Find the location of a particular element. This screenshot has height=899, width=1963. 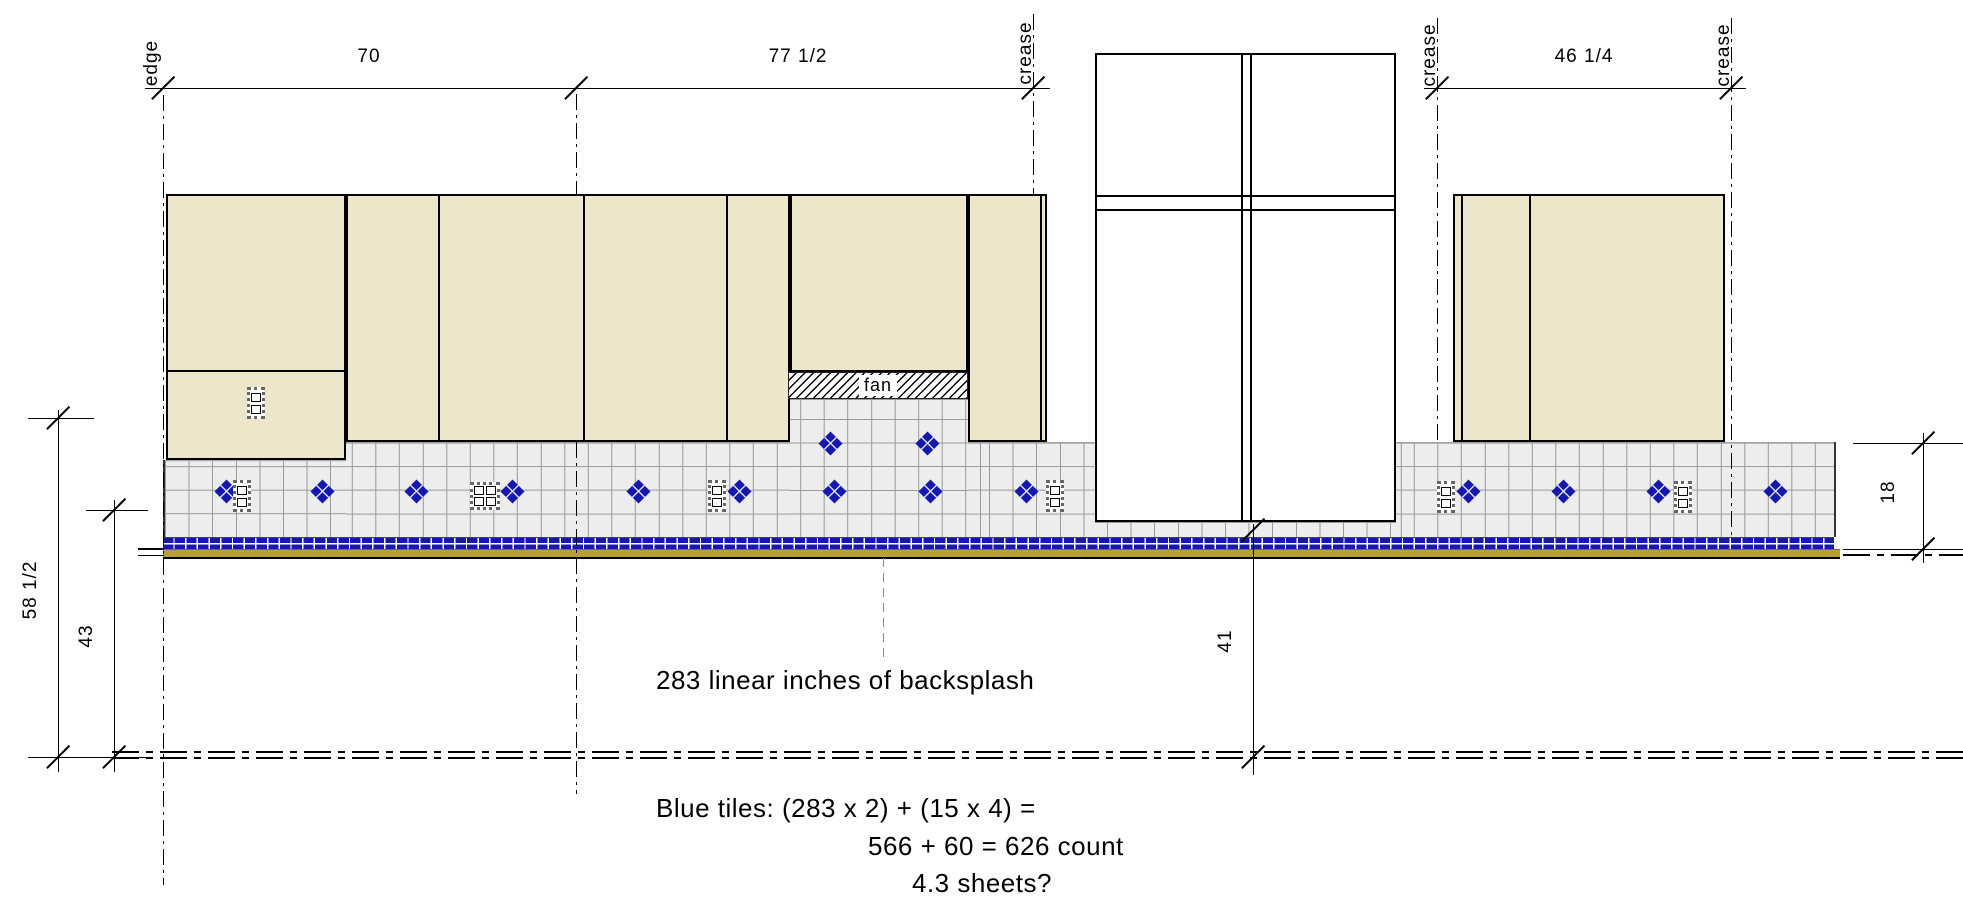

construction-line-70-end is located at coordinates (576, 444).